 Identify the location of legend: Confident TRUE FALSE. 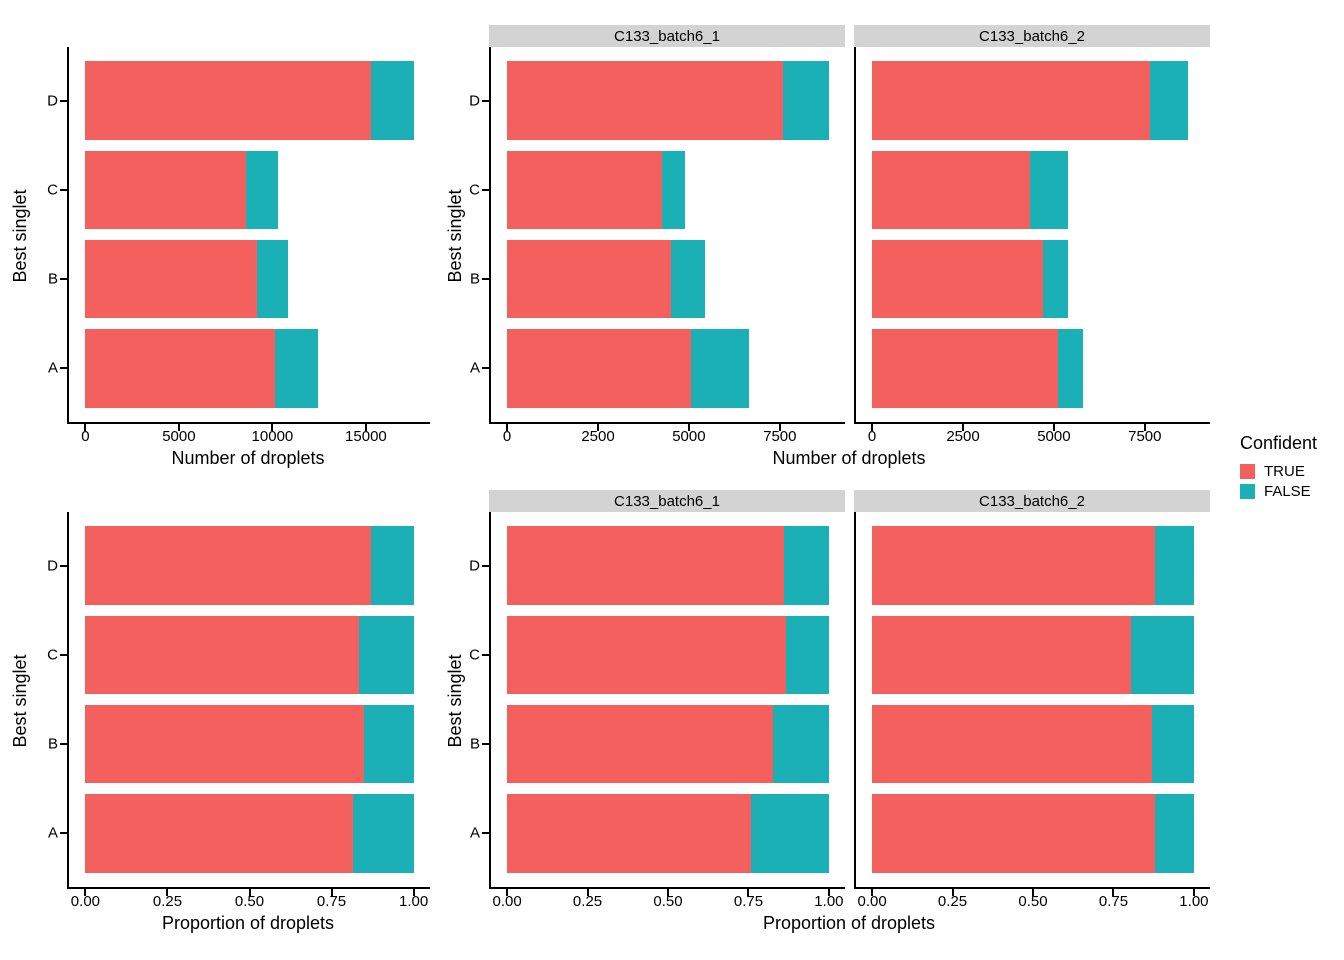
(1278, 469).